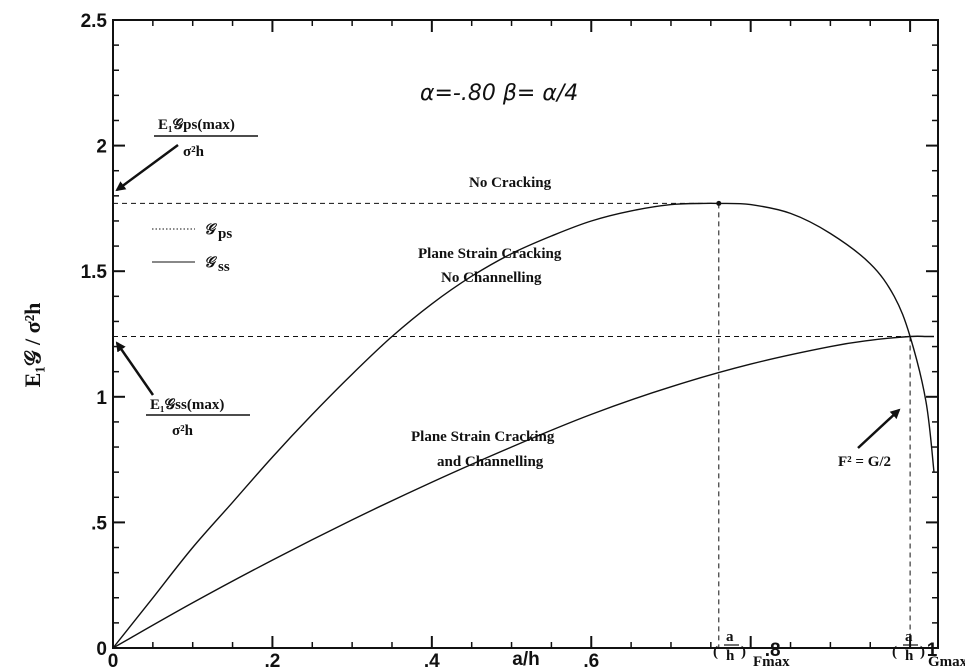 The image size is (965, 669). Describe the element at coordinates (730, 656) in the screenshot. I see `fmax-h: h` at that location.